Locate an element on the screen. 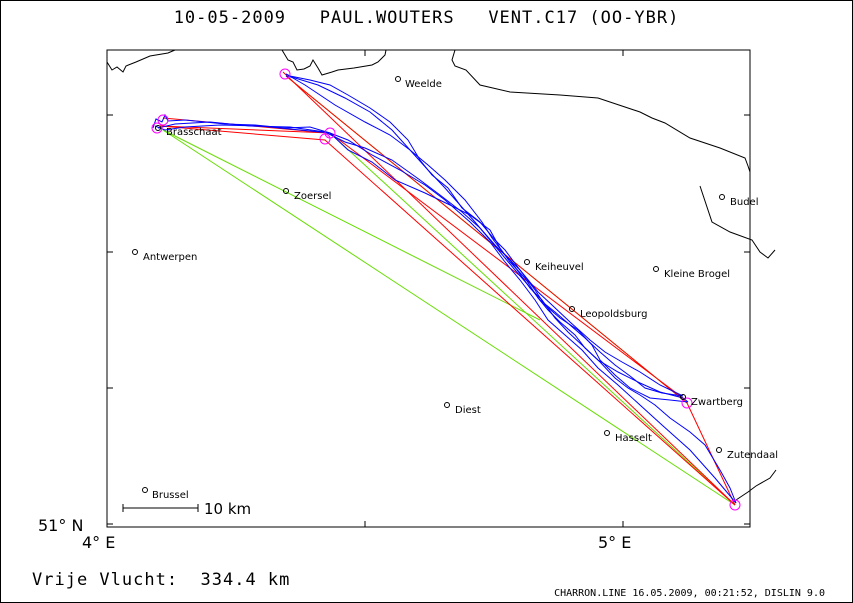 Image resolution: width=853 pixels, height=603 pixels. border-east is located at coordinates (601, 111).